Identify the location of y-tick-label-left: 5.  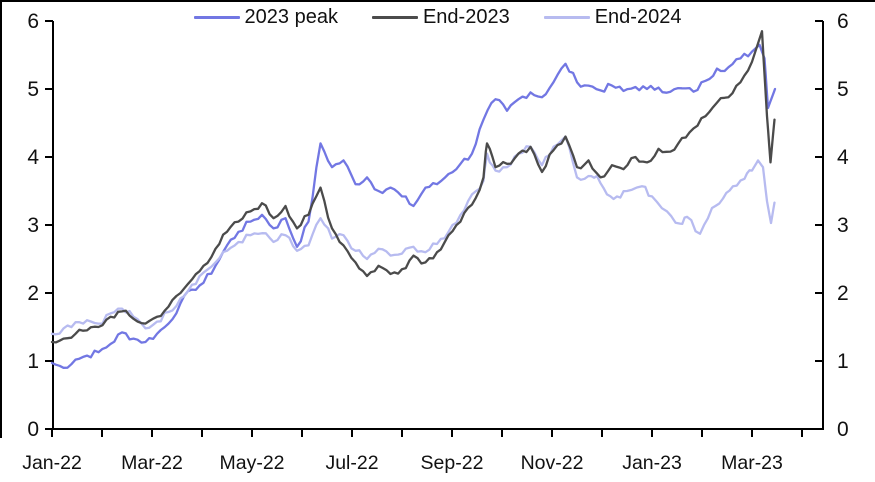
(33, 89).